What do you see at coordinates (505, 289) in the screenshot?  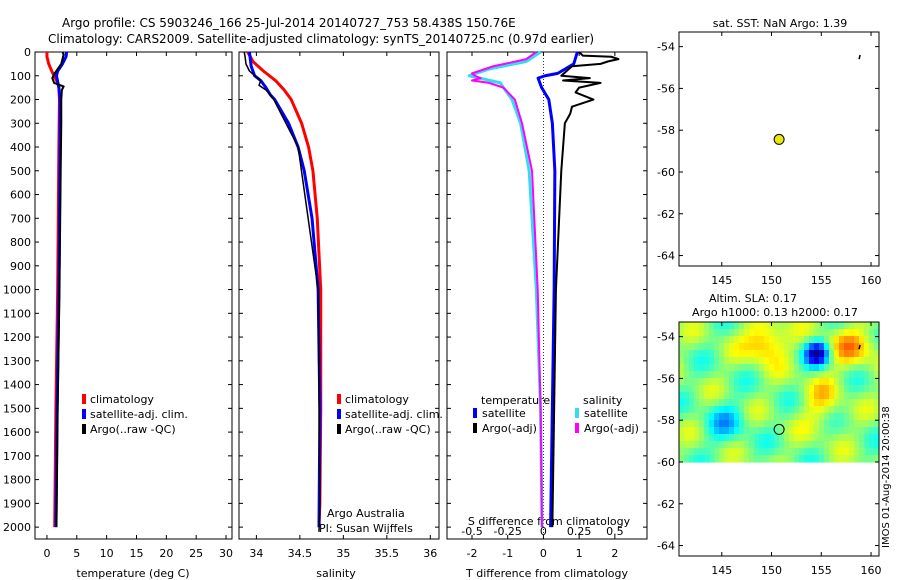 I see `series-s-satellite` at bounding box center [505, 289].